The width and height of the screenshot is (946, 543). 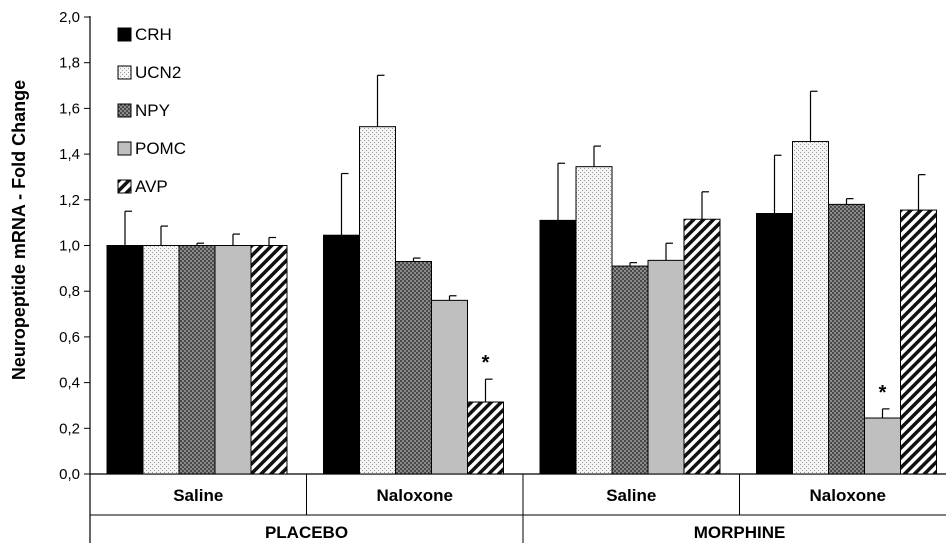 I want to click on legend-label-npy: NPY, so click(x=152, y=110).